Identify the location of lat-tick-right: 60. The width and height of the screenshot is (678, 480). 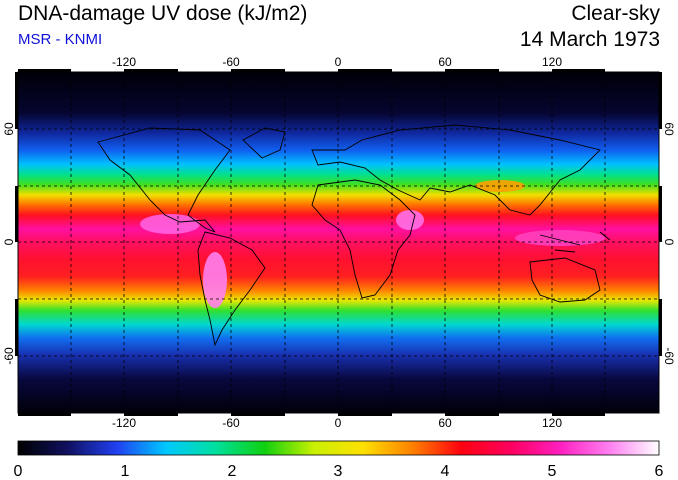
(669, 129).